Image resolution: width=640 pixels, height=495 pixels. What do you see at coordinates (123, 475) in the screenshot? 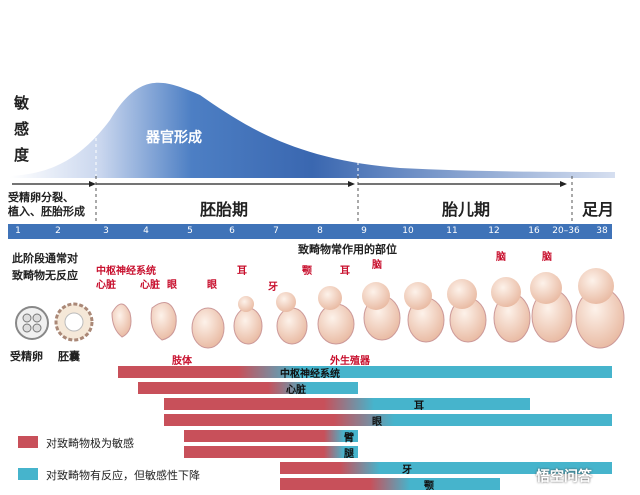
I see `legend-label-reduced: 对致畸物有反应，但敏感性下降` at bounding box center [123, 475].